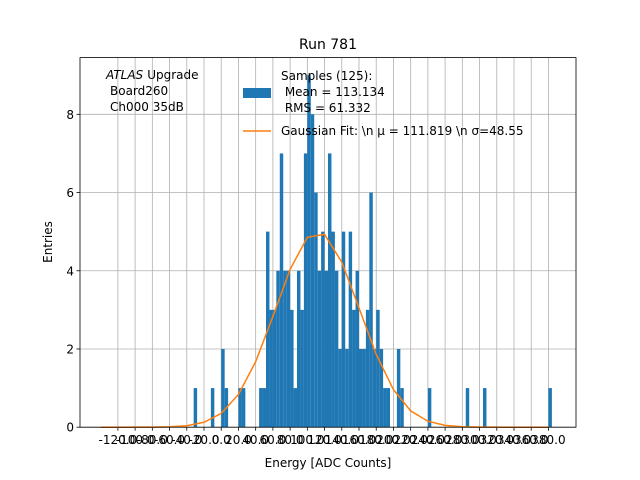 Image resolution: width=640 pixels, height=480 pixels. I want to click on legend-label: Gaussian Fit: \n μ = 111.819 \n σ=48.55, so click(402, 131).